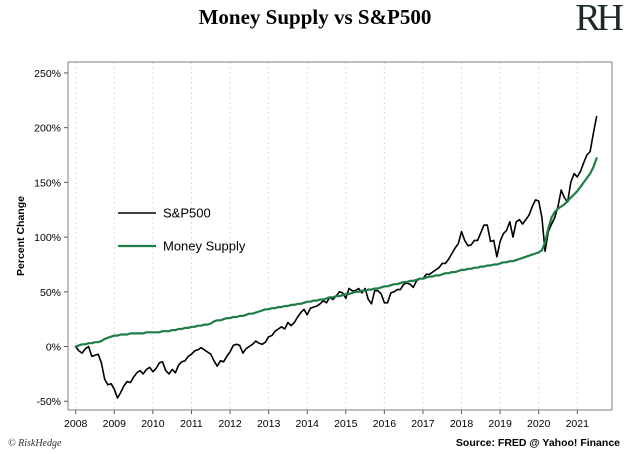 This screenshot has width=630, height=454. Describe the element at coordinates (47, 183) in the screenshot. I see `y-tick-label: 150%` at that location.